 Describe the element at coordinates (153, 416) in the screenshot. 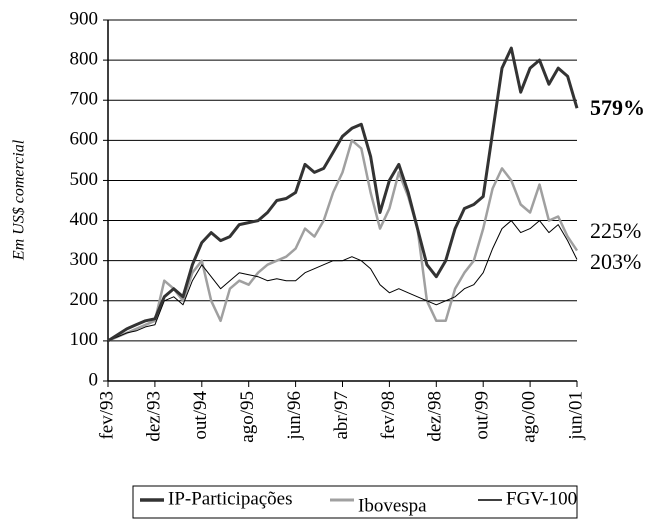

I see `x-tick-label: dez/93` at that location.